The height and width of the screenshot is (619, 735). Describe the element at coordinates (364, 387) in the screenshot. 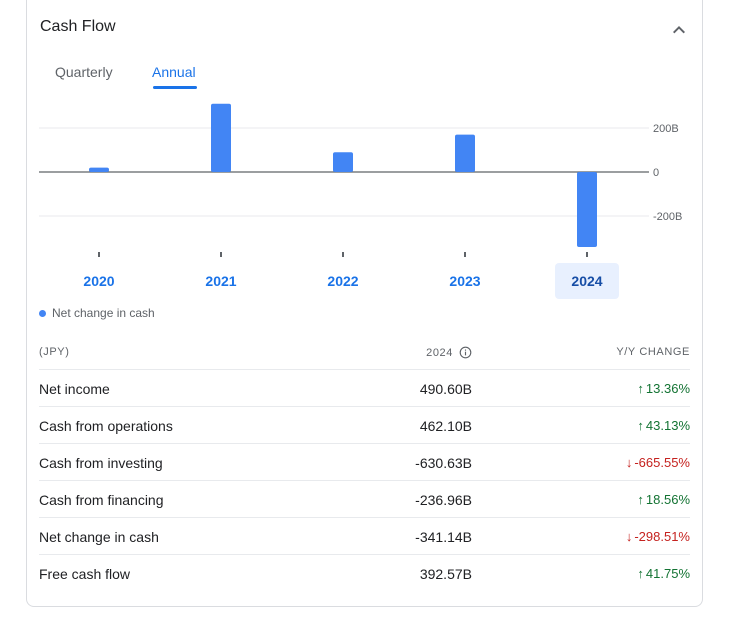

I see `table-row: Net income 490.60B ↑ 13.36%` at that location.